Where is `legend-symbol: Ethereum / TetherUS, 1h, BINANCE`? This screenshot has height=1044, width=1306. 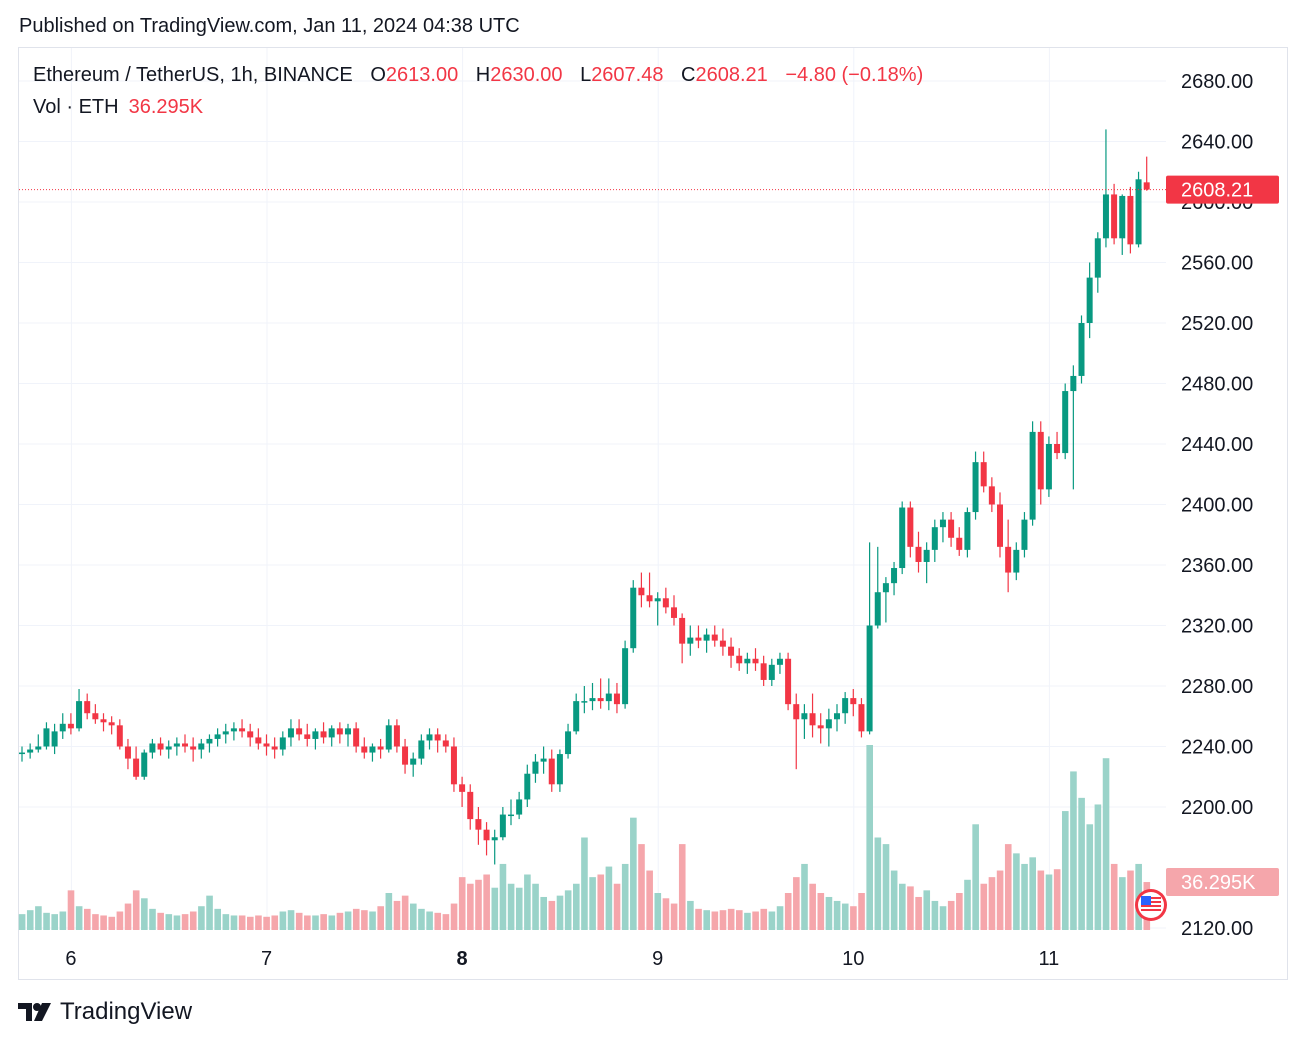
legend-symbol: Ethereum / TetherUS, 1h, BINANCE is located at coordinates (193, 75).